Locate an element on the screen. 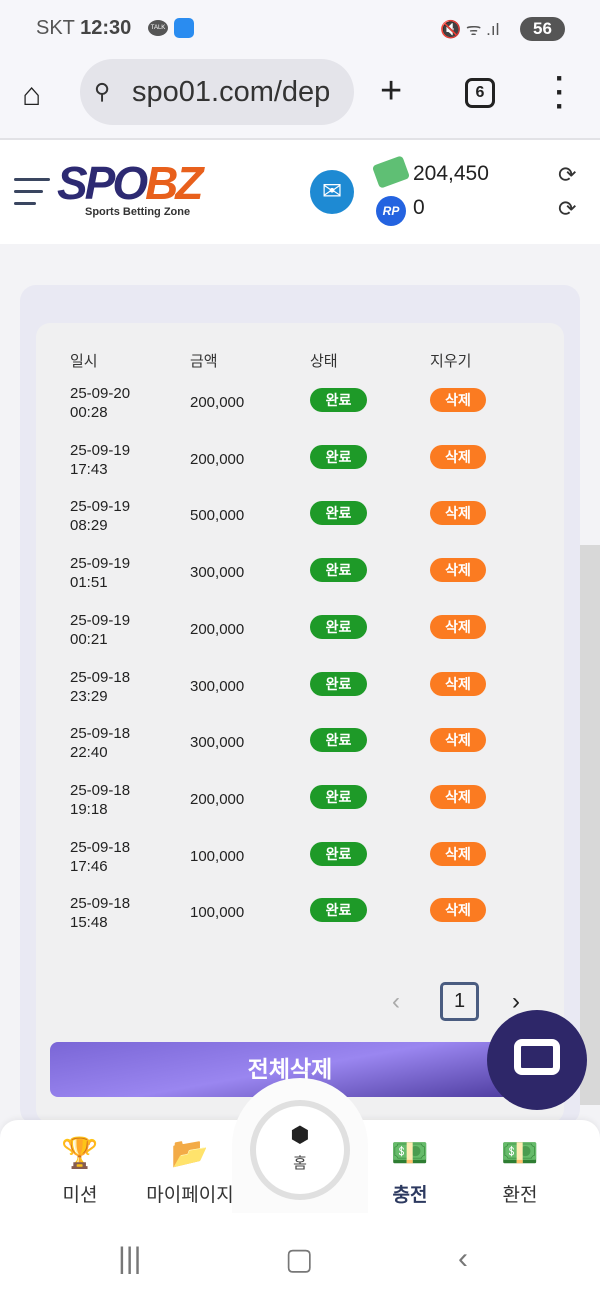 The image size is (600, 1300). new-tab-icon: + is located at coordinates (391, 91).